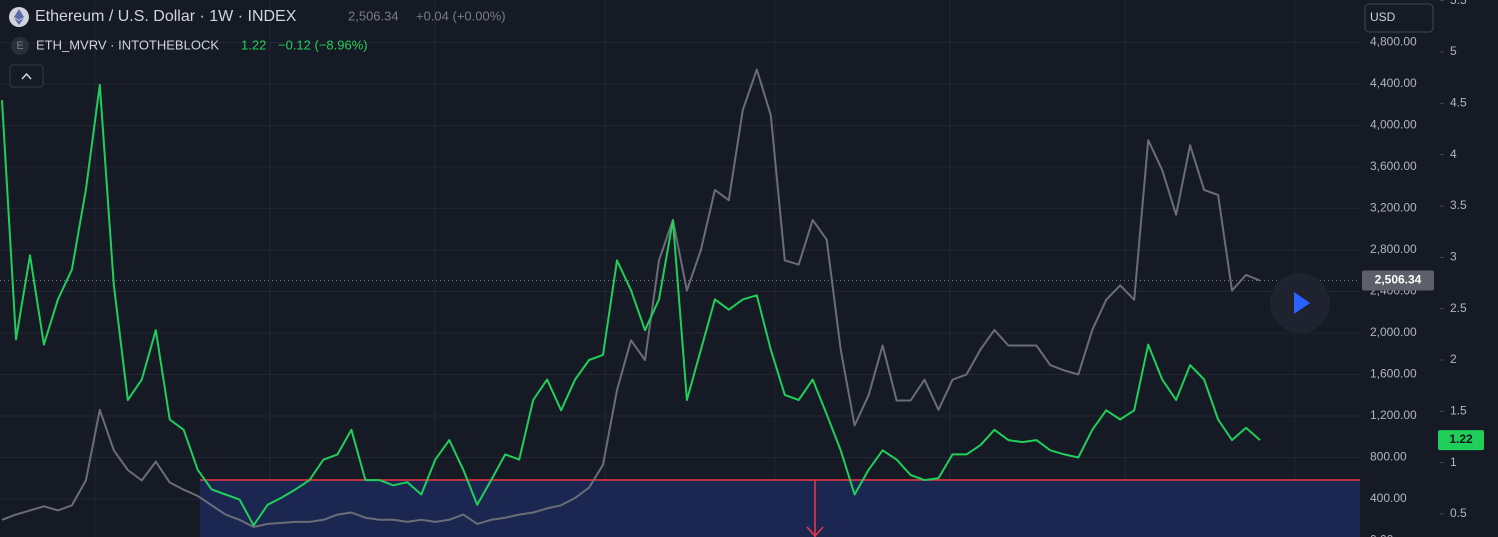  I want to click on y2-tick-label: 0.5, so click(1458, 513).